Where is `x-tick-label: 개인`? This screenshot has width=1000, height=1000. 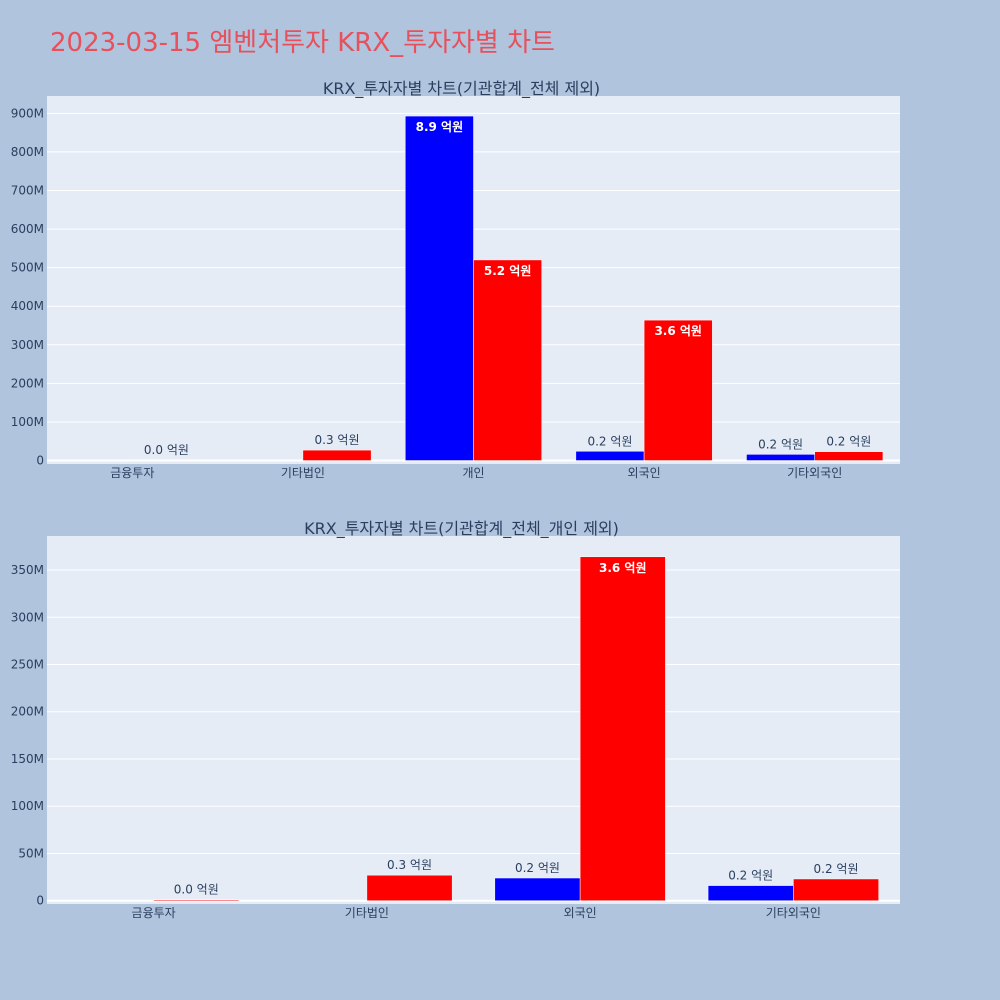
x-tick-label: 개인 is located at coordinates (473, 473).